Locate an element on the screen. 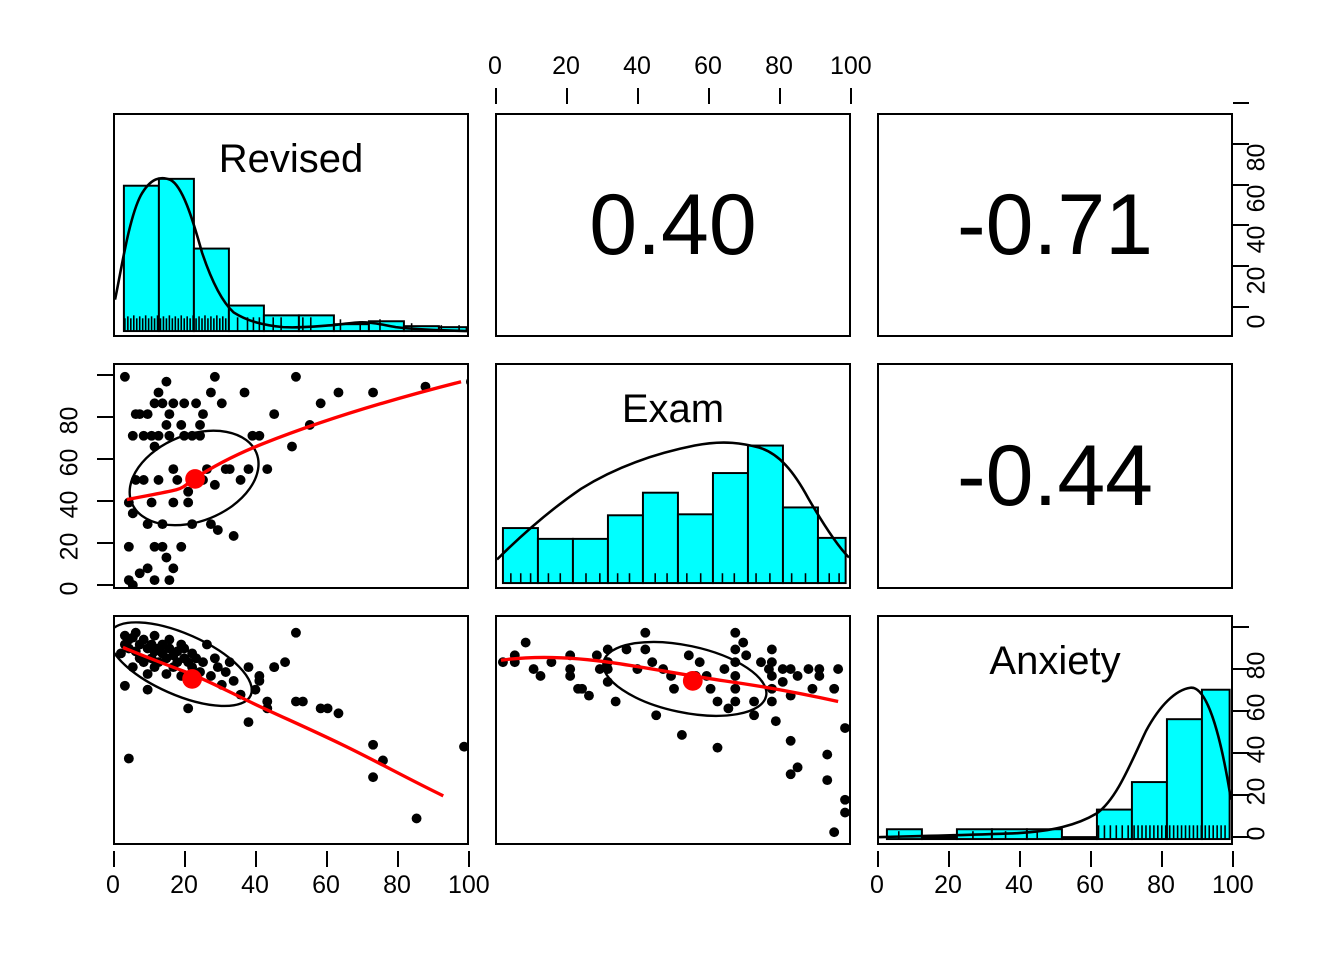  axis-left-tick-40: 40 is located at coordinates (69, 504).